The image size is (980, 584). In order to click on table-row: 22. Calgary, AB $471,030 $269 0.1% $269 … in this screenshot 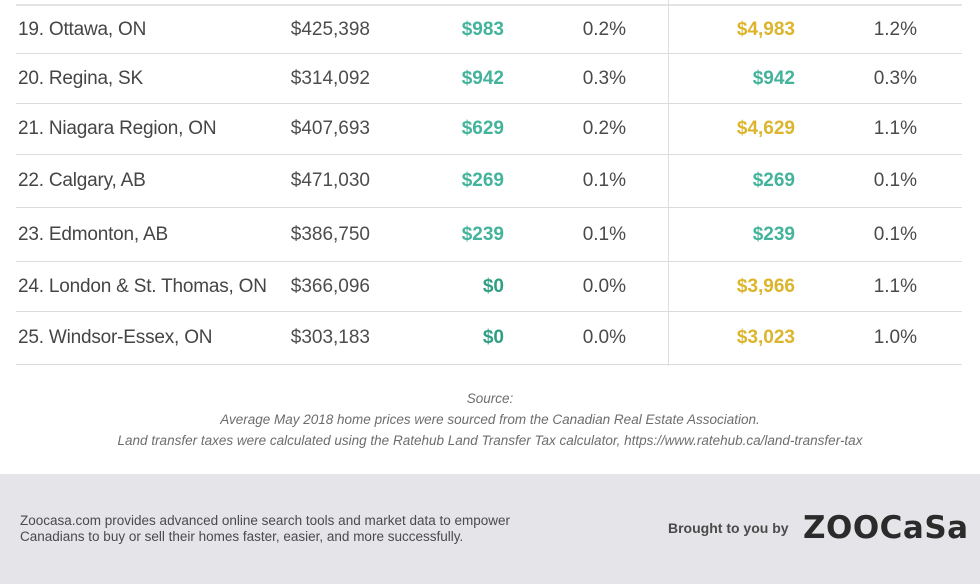, I will do `click(489, 181)`.